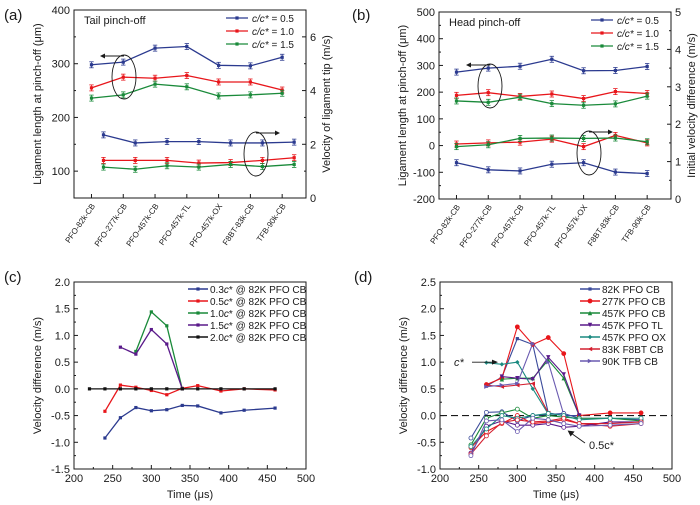 Image resolution: width=700 pixels, height=505 pixels. I want to click on y-tick-label: 500, so click(426, 13).